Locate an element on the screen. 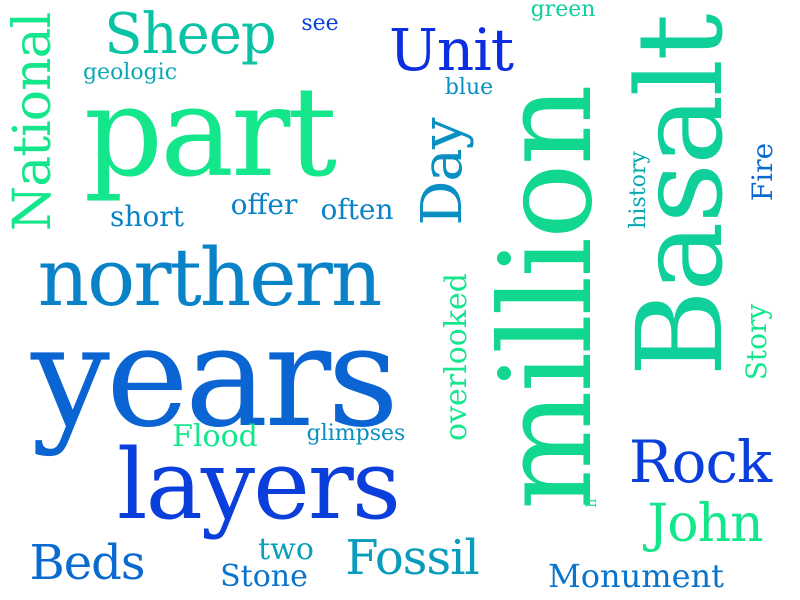 Image resolution: width=800 pixels, height=600 pixels. word-glimpses: glimpses is located at coordinates (356, 433).